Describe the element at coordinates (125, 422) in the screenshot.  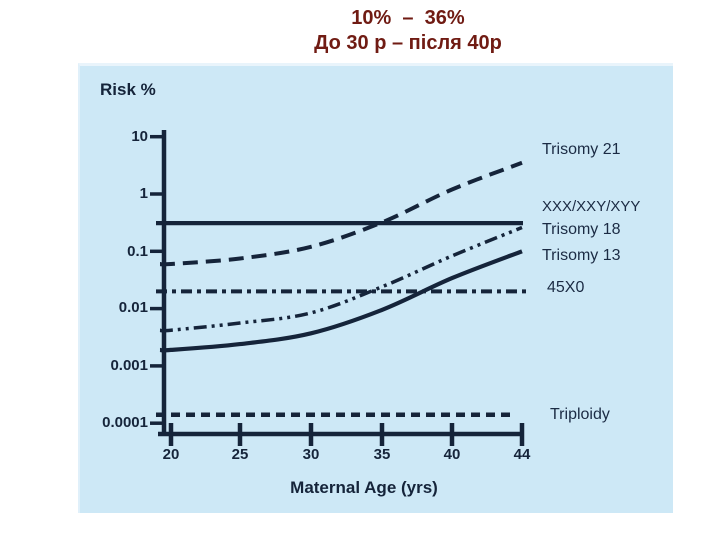
I see `y-tick-label-0p0001: 0.0001` at that location.